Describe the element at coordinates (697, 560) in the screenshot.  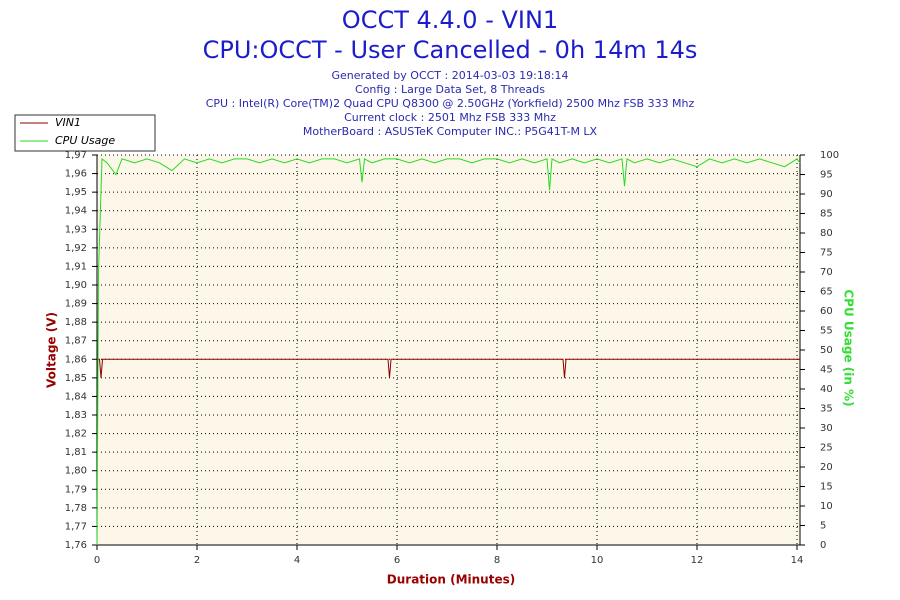
I see `x-tick-label: 12` at that location.